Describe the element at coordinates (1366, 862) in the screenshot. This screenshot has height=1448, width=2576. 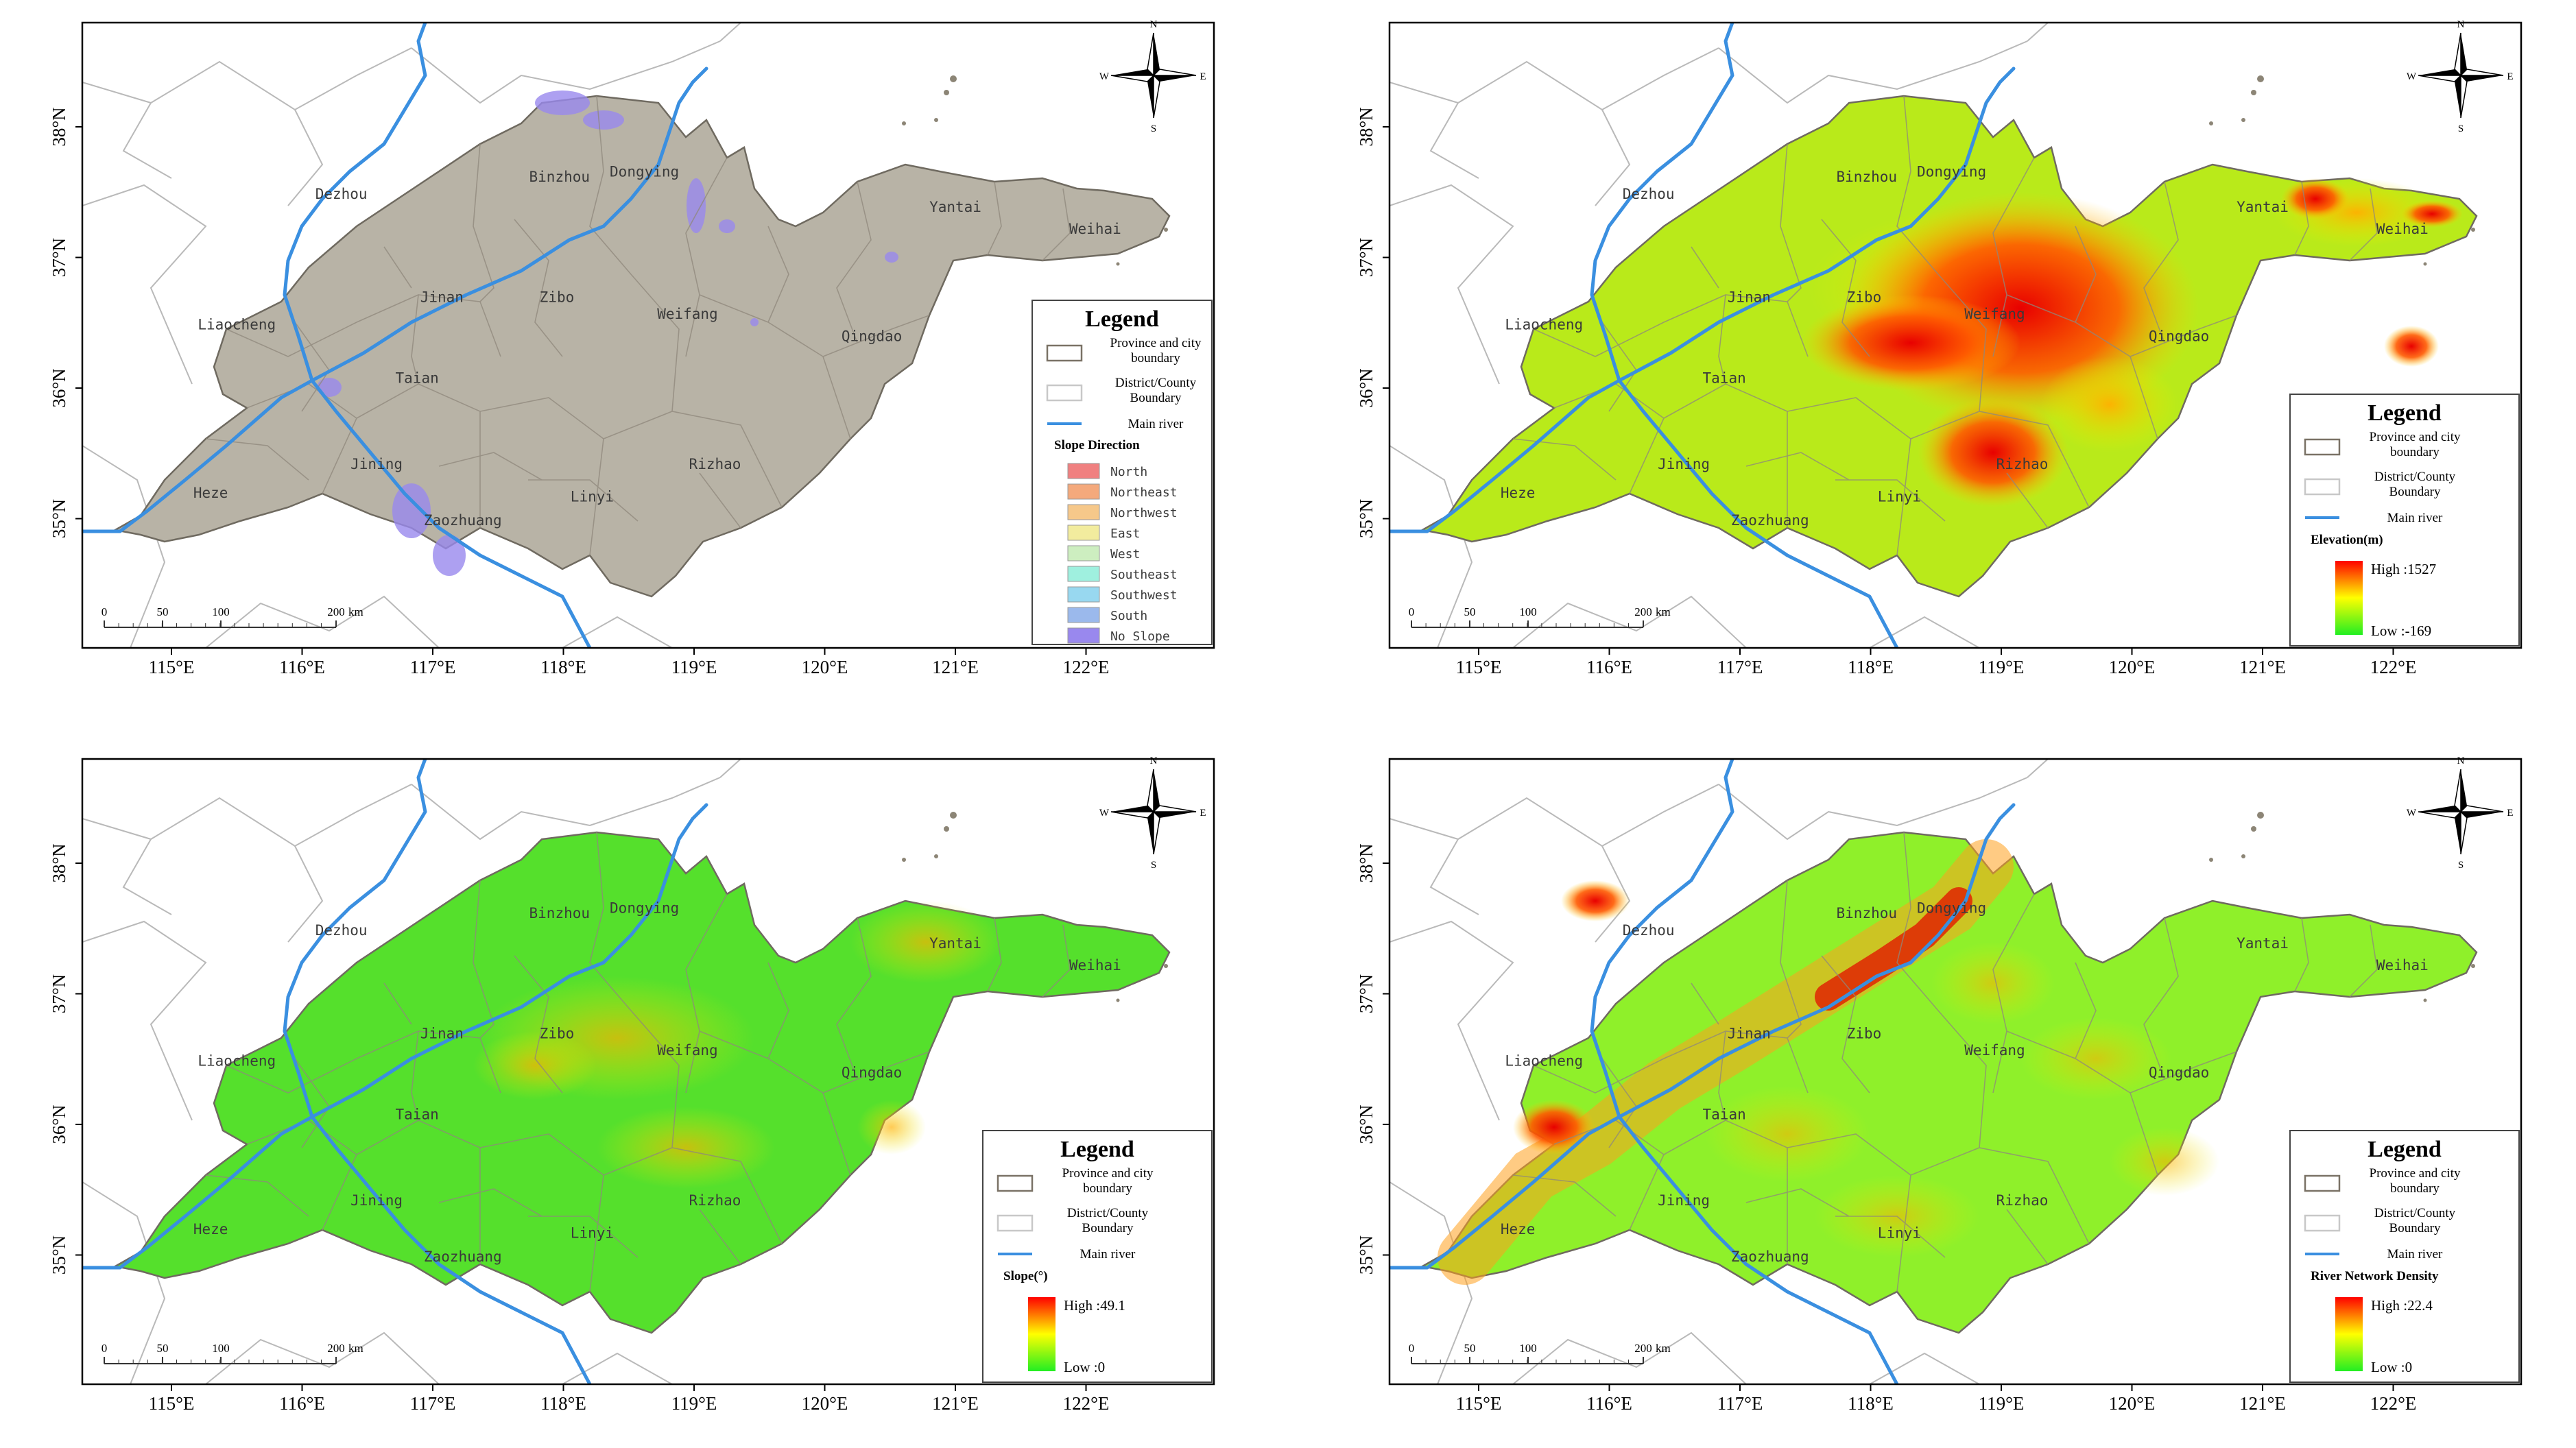
I see `y-tick-label: 38°N` at that location.